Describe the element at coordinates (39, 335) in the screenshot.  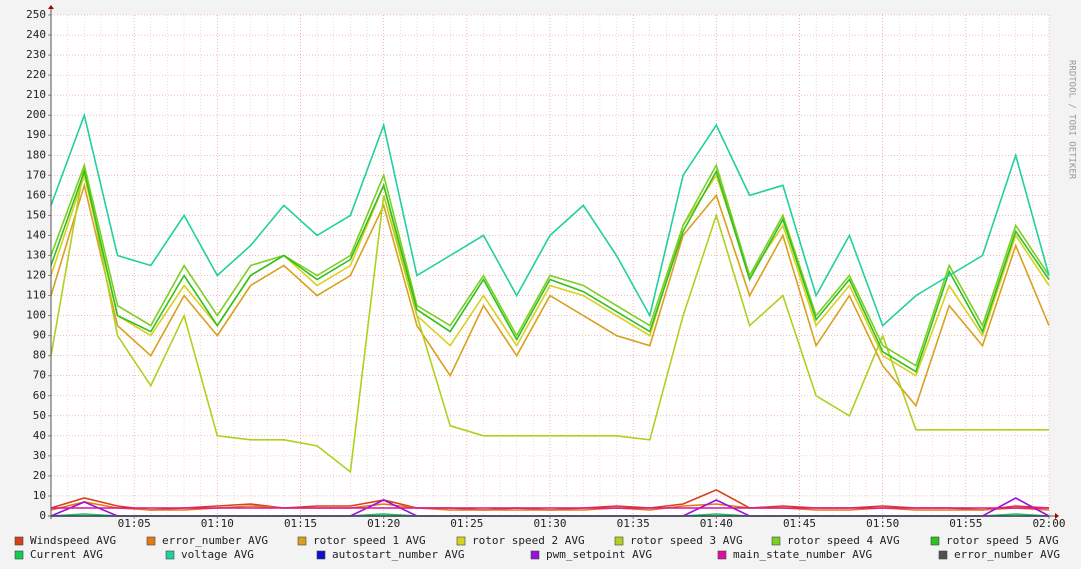
I see `y-tick-label: 90` at that location.